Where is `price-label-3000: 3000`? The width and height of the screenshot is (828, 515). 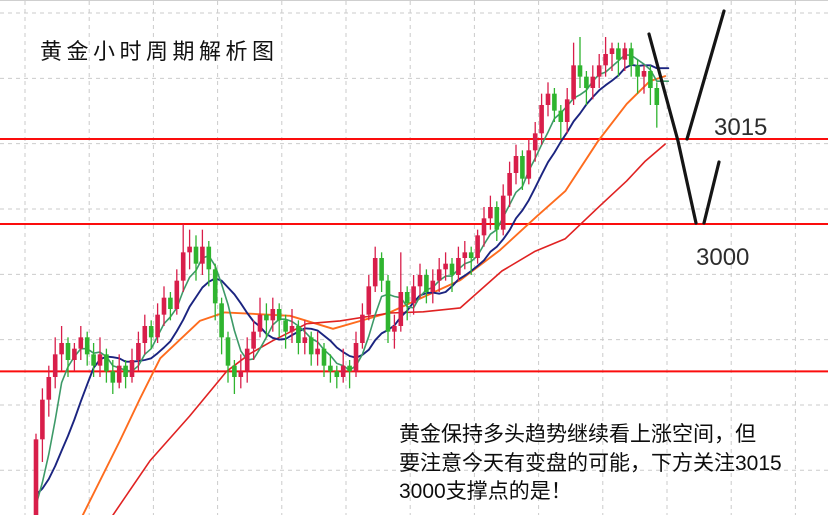
price-label-3000: 3000 is located at coordinates (723, 257).